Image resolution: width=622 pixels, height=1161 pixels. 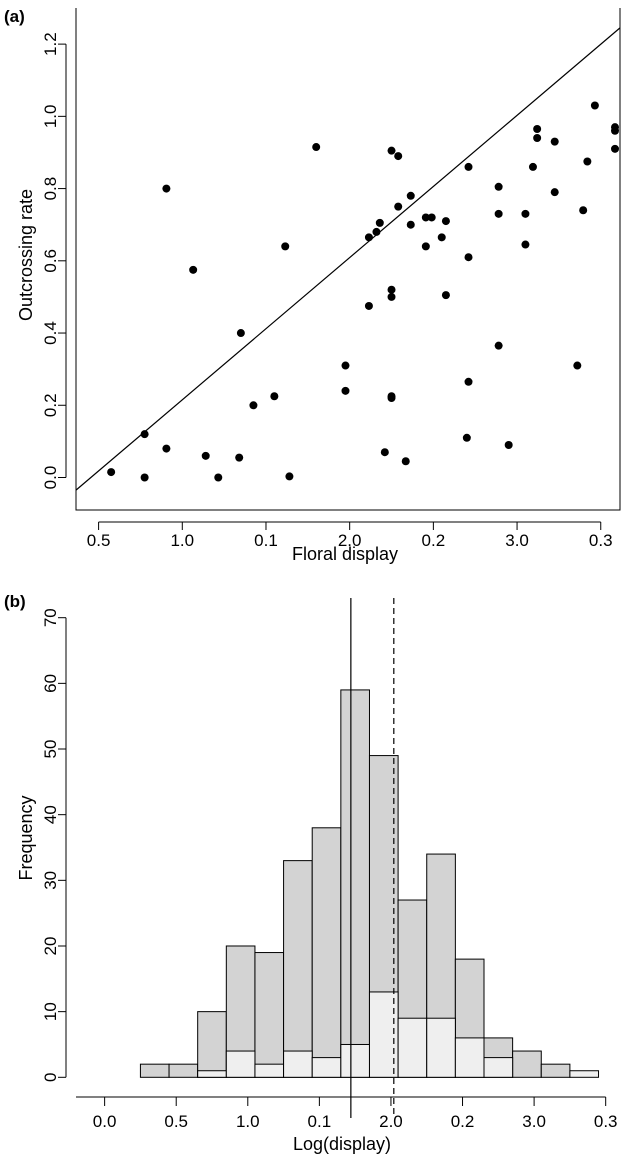 I want to click on panel-b-y-tick-label: 0, so click(x=50, y=1077).